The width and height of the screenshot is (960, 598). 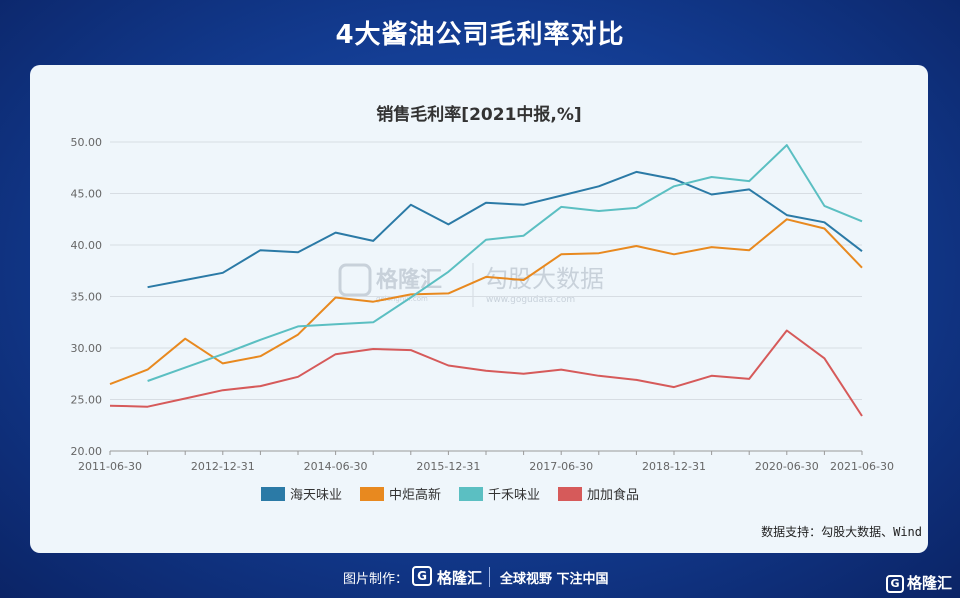 I want to click on watermark-logo-icon, so click(x=355, y=280).